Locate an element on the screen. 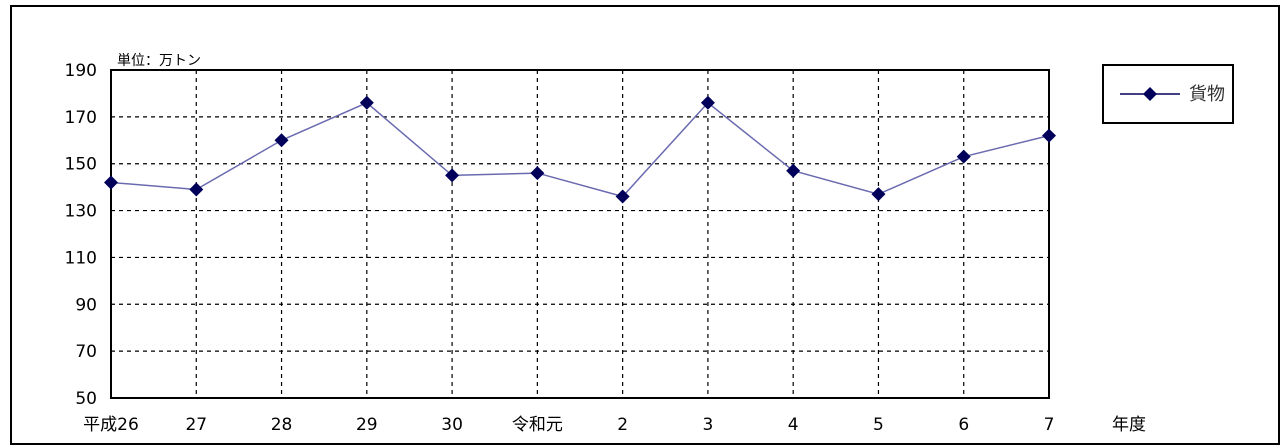 Image resolution: width=1287 pixels, height=445 pixels. y-tick-label: 90 is located at coordinates (86, 305).